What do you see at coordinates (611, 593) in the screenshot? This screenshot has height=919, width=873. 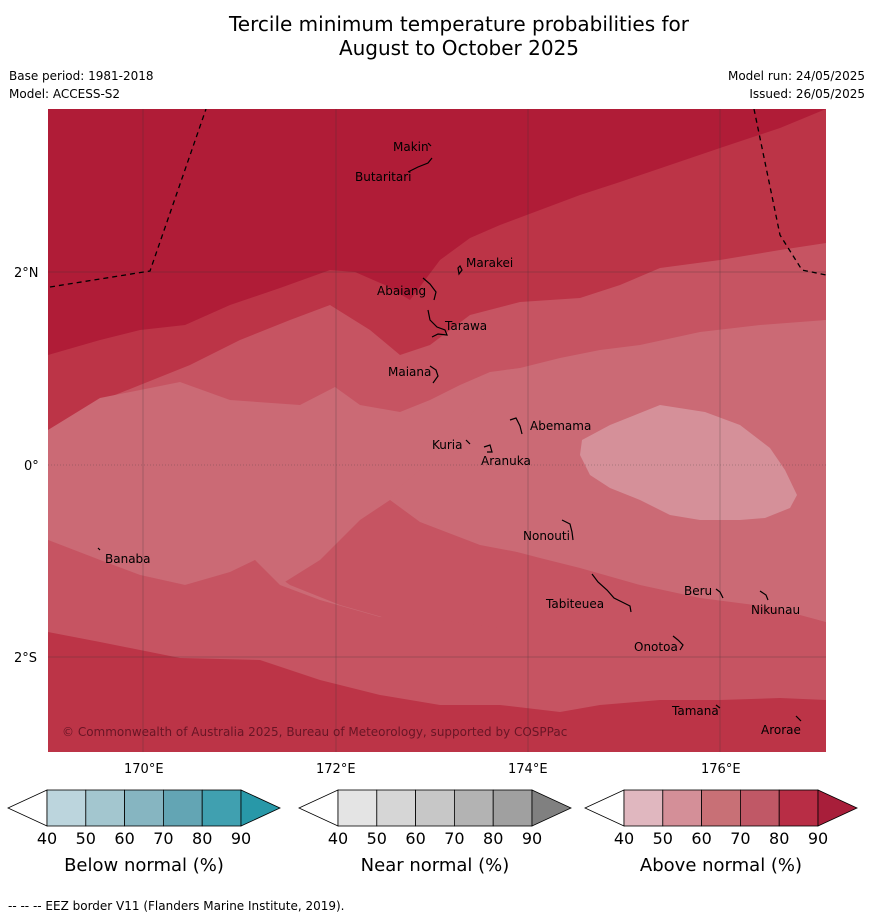 I see `island-tabiteuea-shape` at bounding box center [611, 593].